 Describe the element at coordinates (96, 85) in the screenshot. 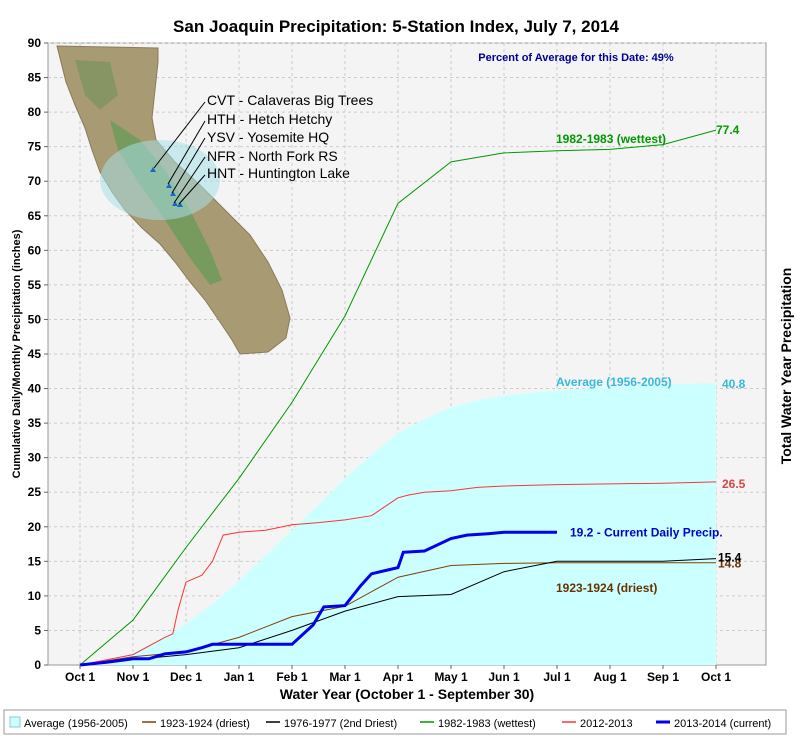

I see `mountain-band-shape` at that location.